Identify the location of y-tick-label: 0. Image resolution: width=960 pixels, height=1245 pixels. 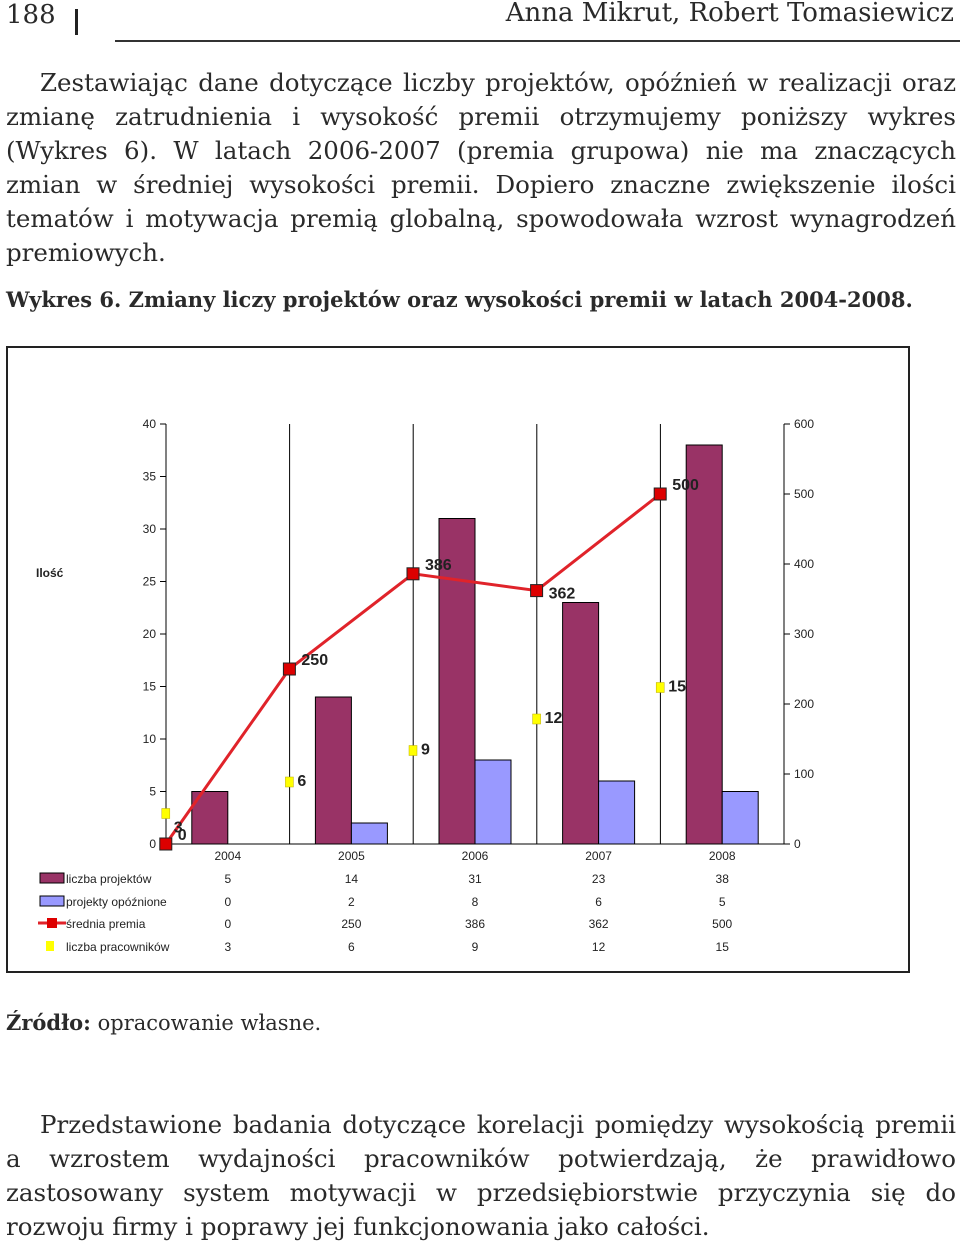
(152, 844).